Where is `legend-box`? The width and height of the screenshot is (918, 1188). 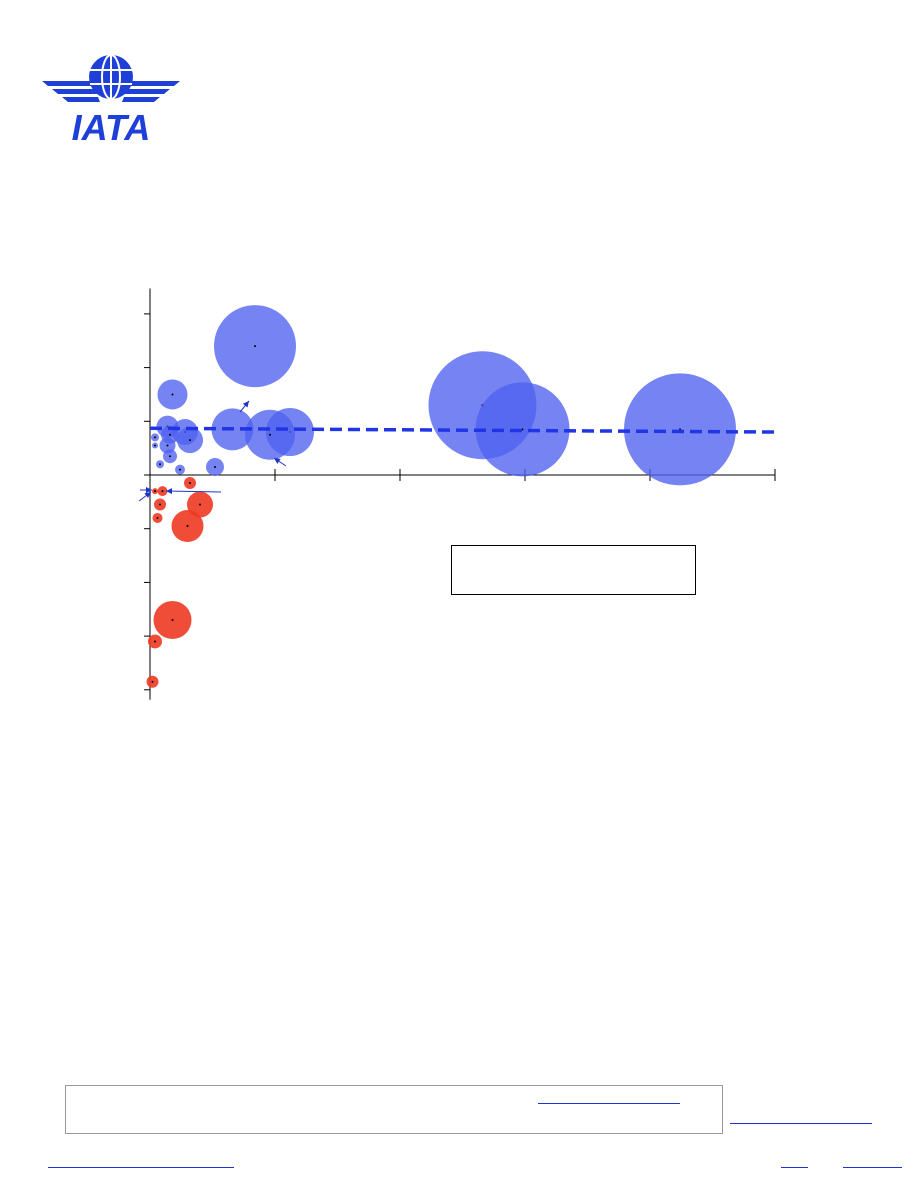 legend-box is located at coordinates (573, 570).